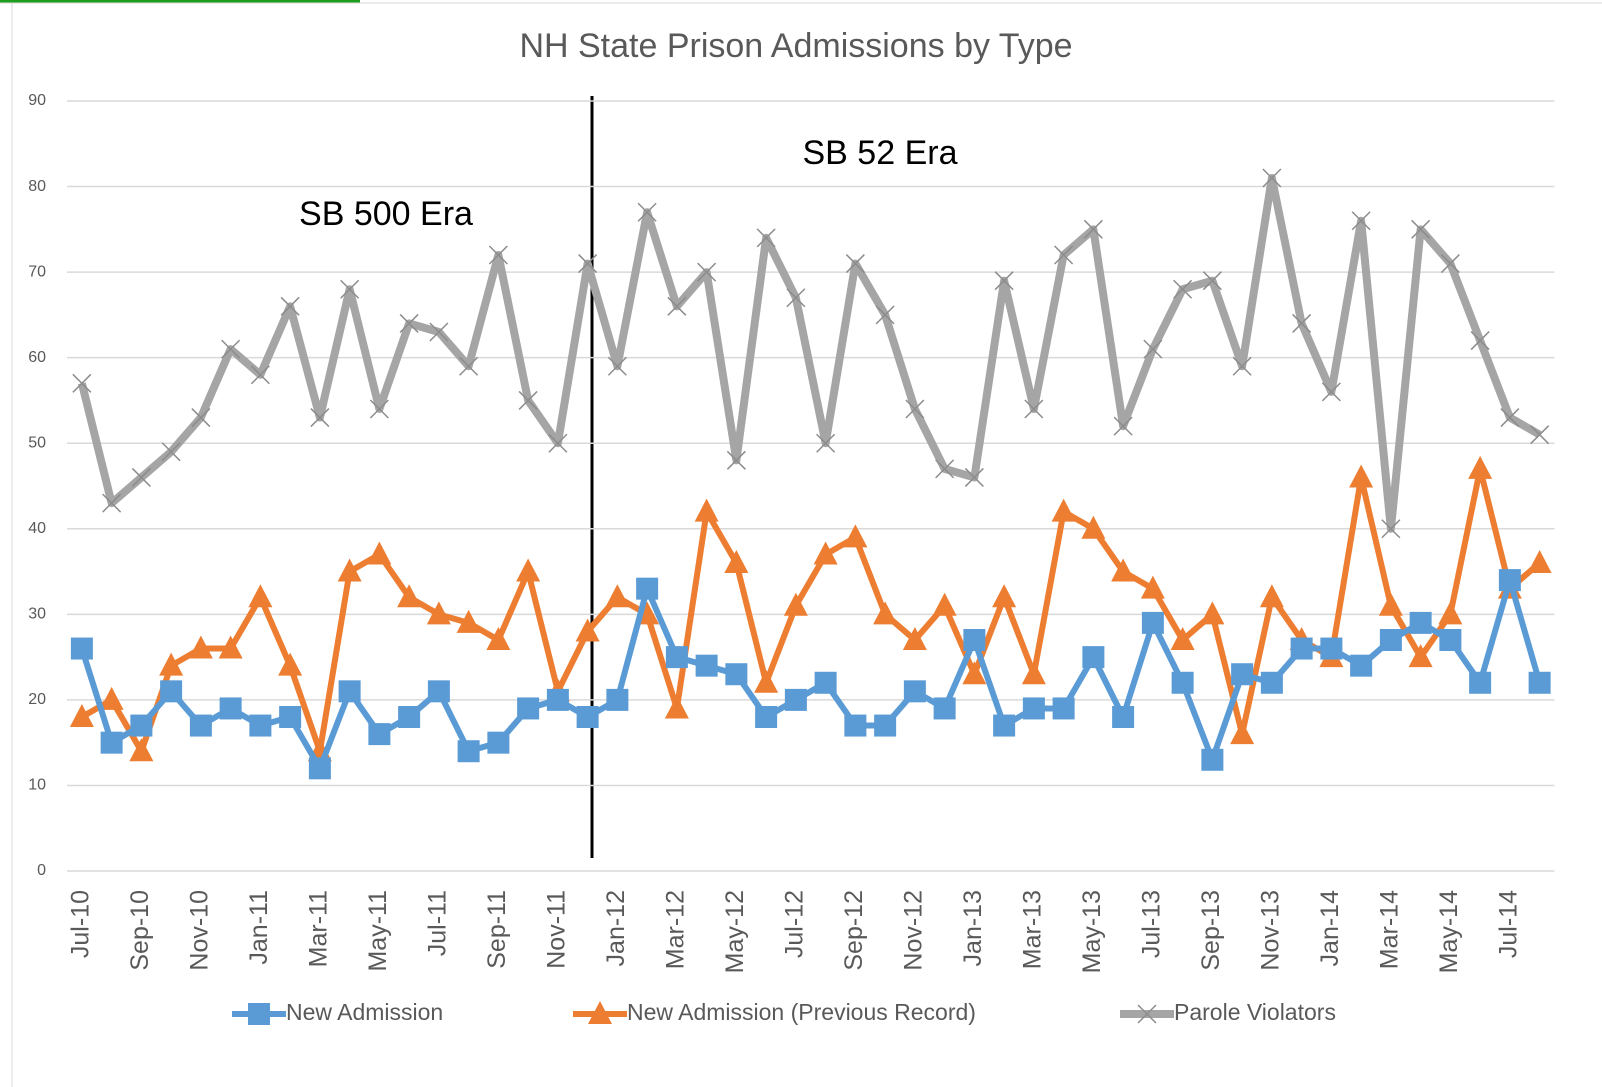  Describe the element at coordinates (1151, 924) in the screenshot. I see `x-tick-label: Jul-13` at that location.